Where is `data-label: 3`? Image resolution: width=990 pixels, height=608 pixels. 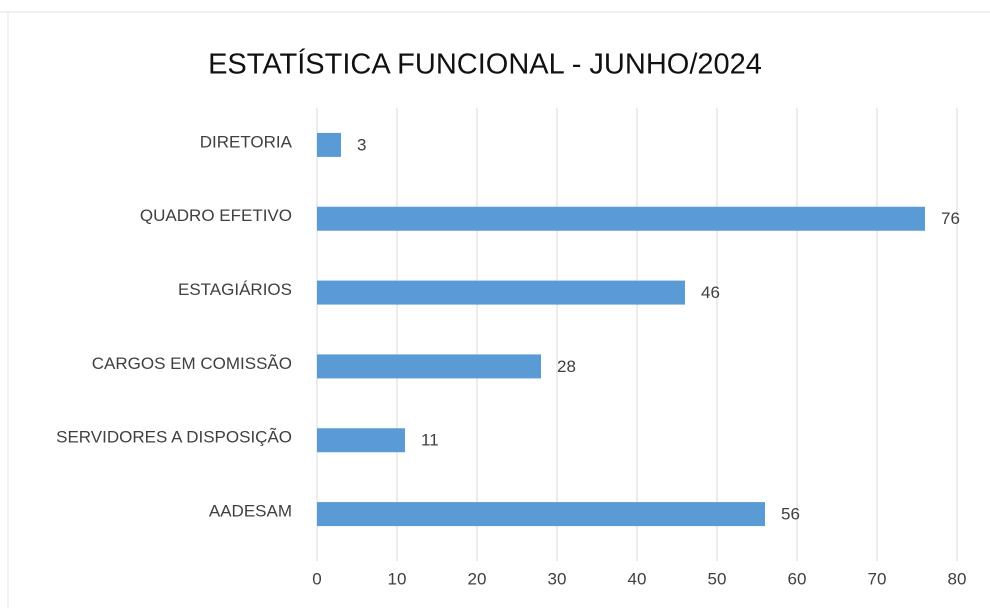 data-label: 3 is located at coordinates (361, 144).